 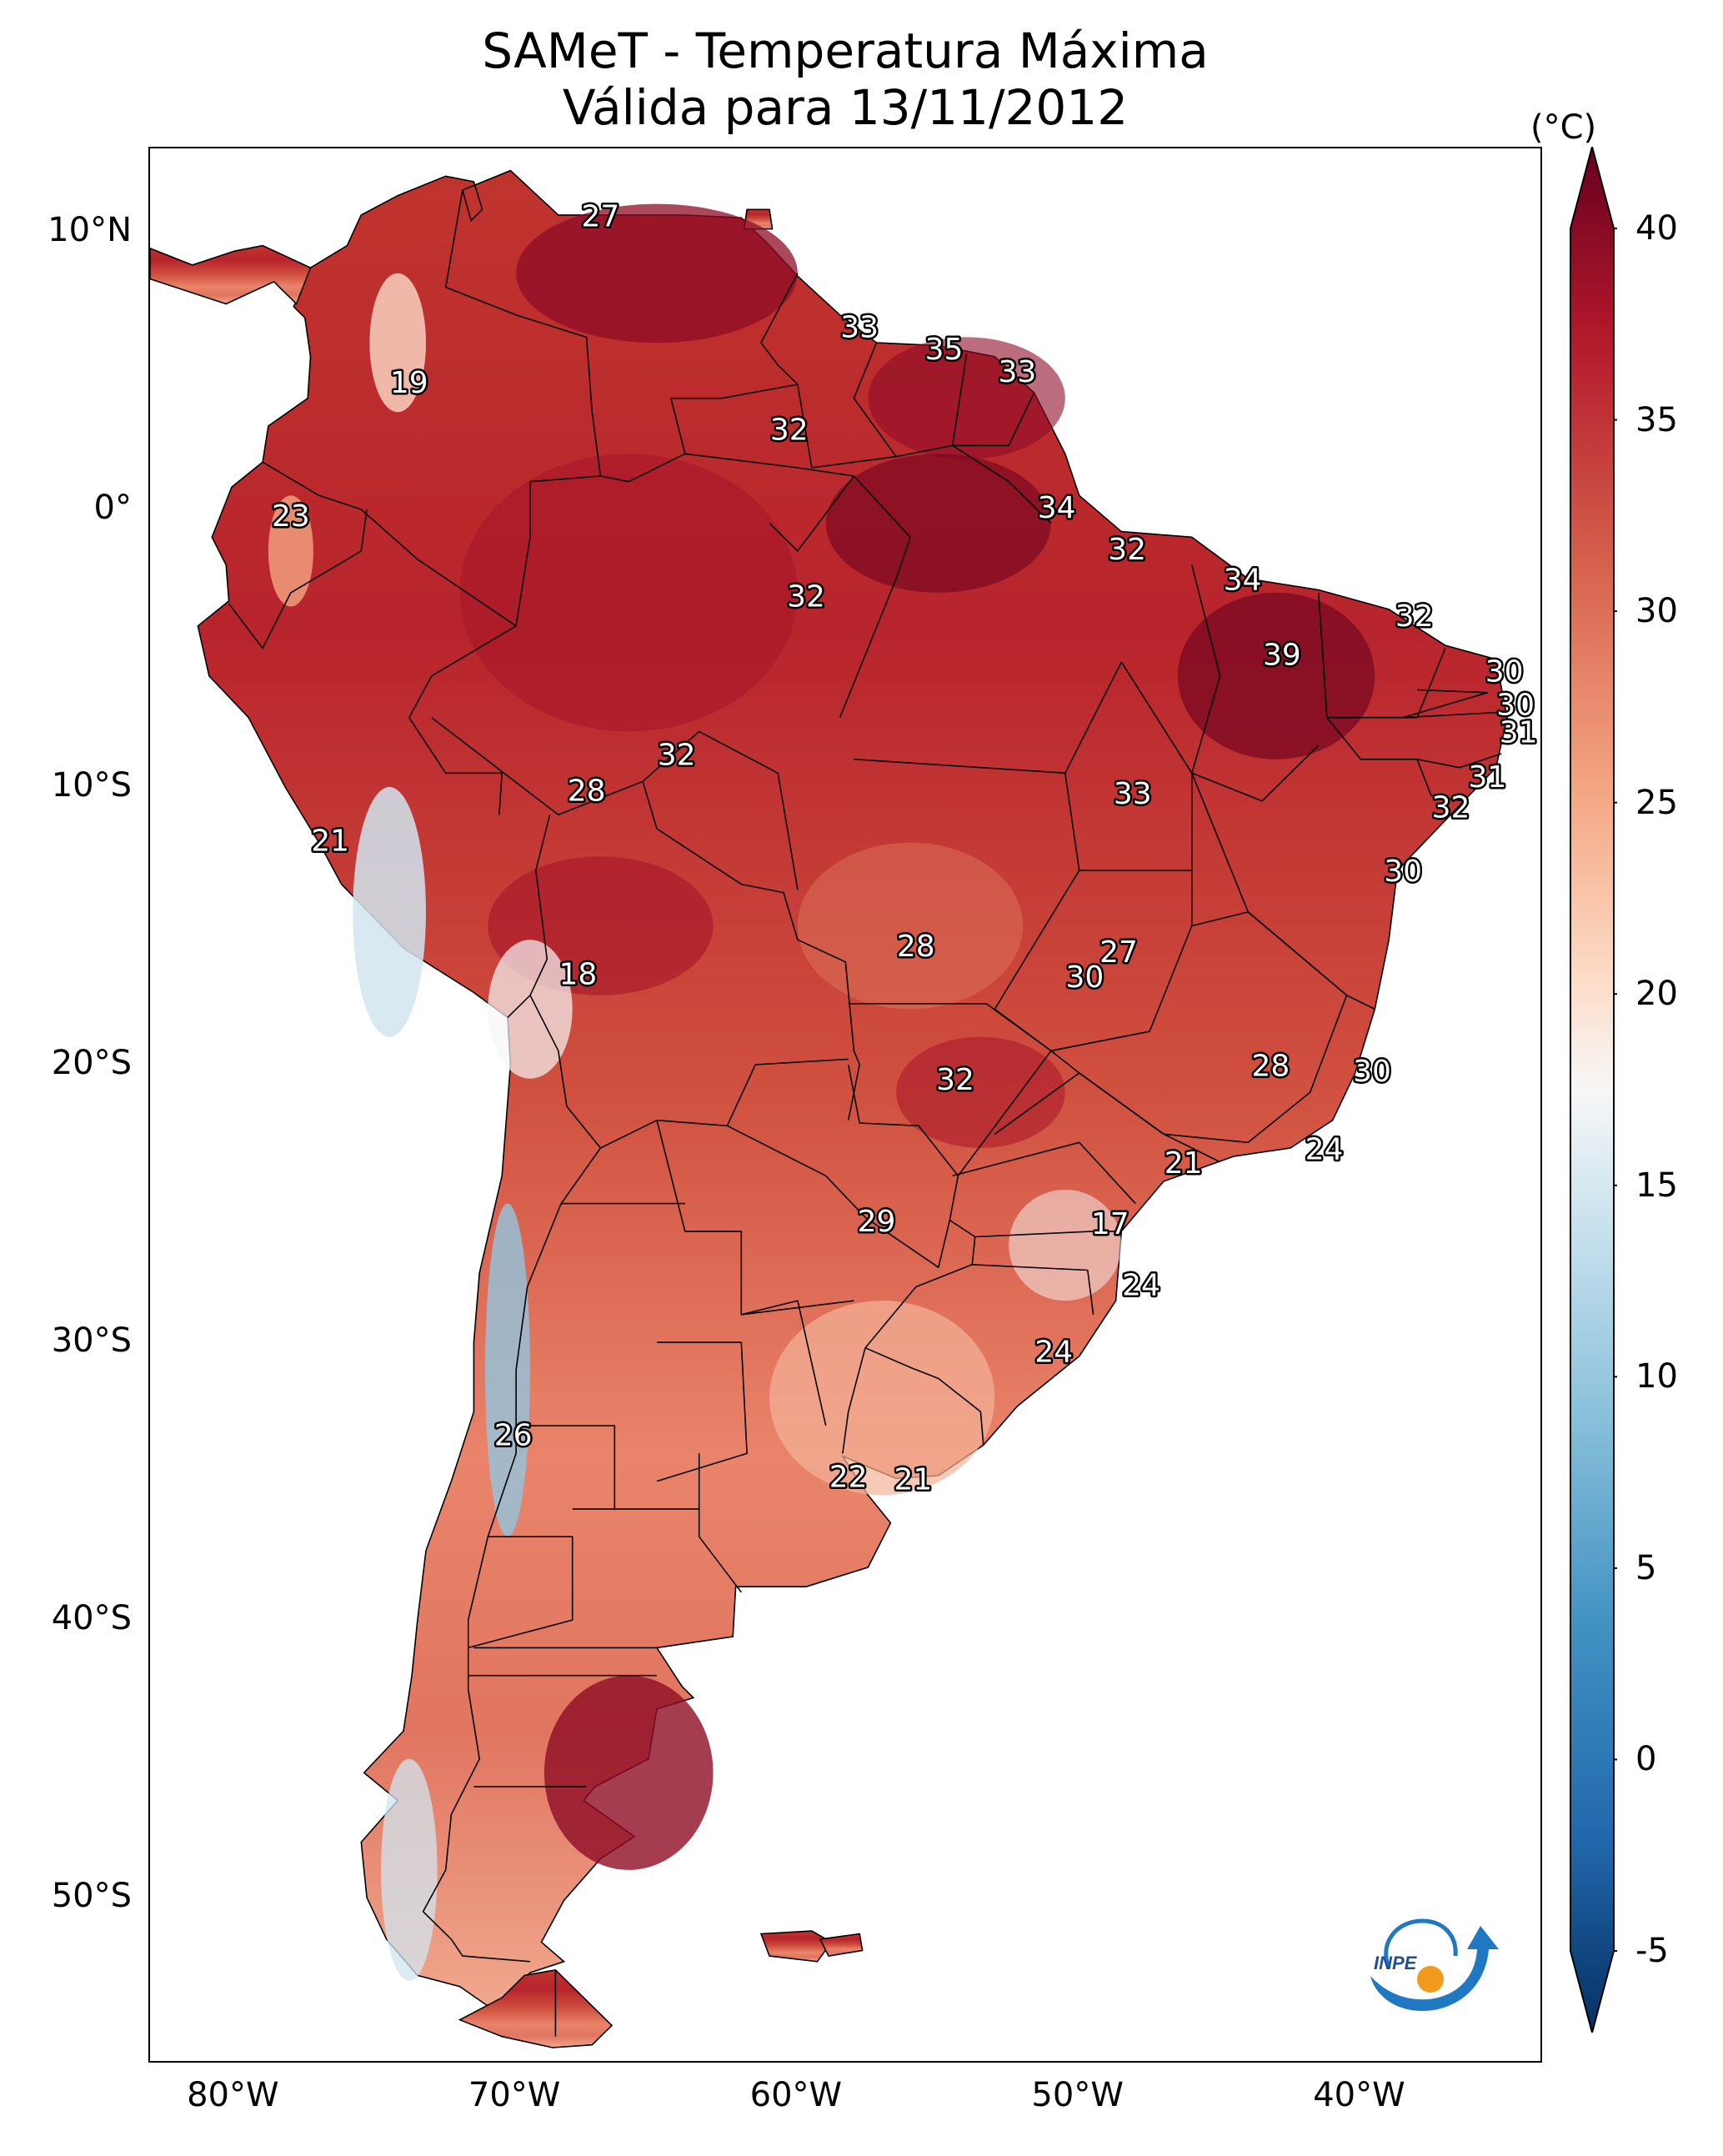 I want to click on cool-blob-colombia, so click(x=398, y=343).